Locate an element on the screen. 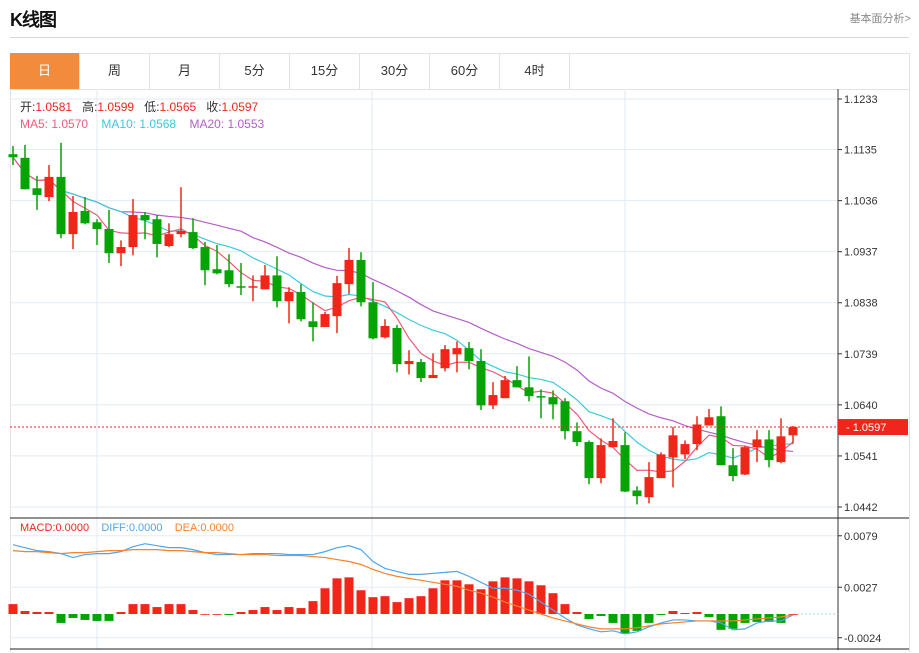 The height and width of the screenshot is (653, 919). macd-legend: MACD:0.0000 DIFF:0.0000 DEA:0.0000 is located at coordinates (127, 528).